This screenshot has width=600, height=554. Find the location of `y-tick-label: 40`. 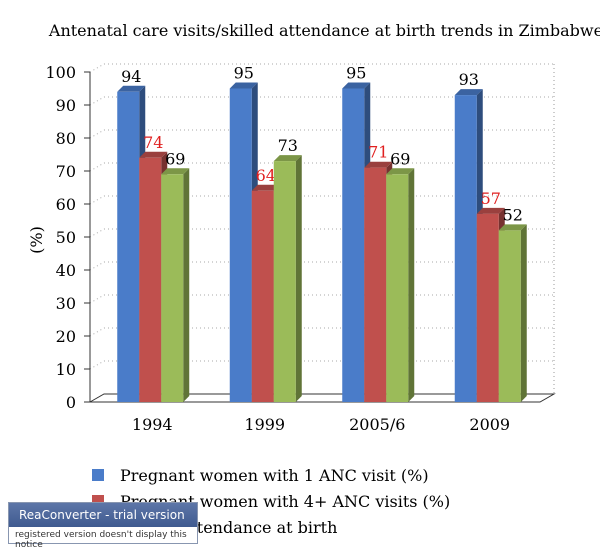

y-tick-label: 40 is located at coordinates (66, 270).